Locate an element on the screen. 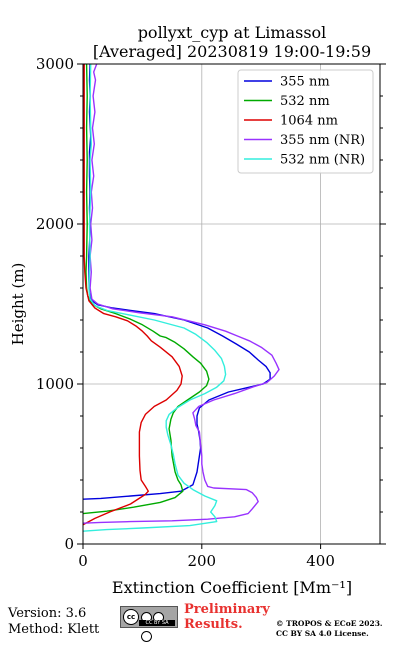 The height and width of the screenshot is (646, 400). method-text: Method: Klett is located at coordinates (54, 629).